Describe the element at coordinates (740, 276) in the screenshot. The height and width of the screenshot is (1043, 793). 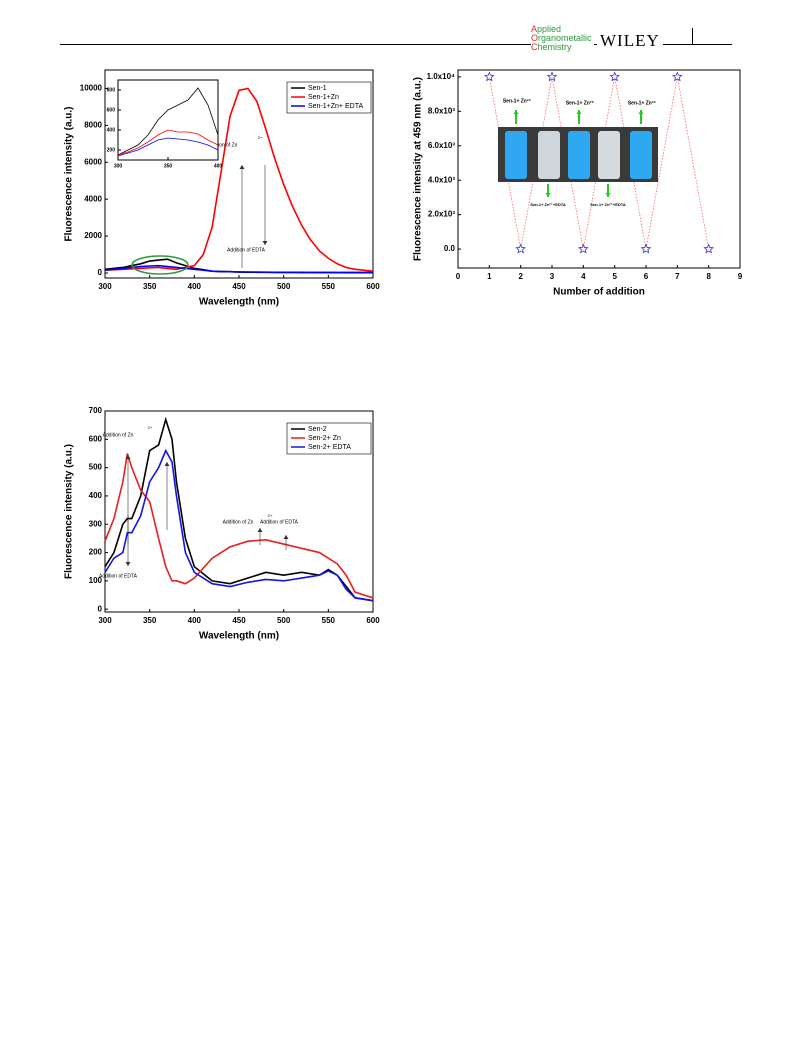
I see `x-tick-label: 9` at that location.